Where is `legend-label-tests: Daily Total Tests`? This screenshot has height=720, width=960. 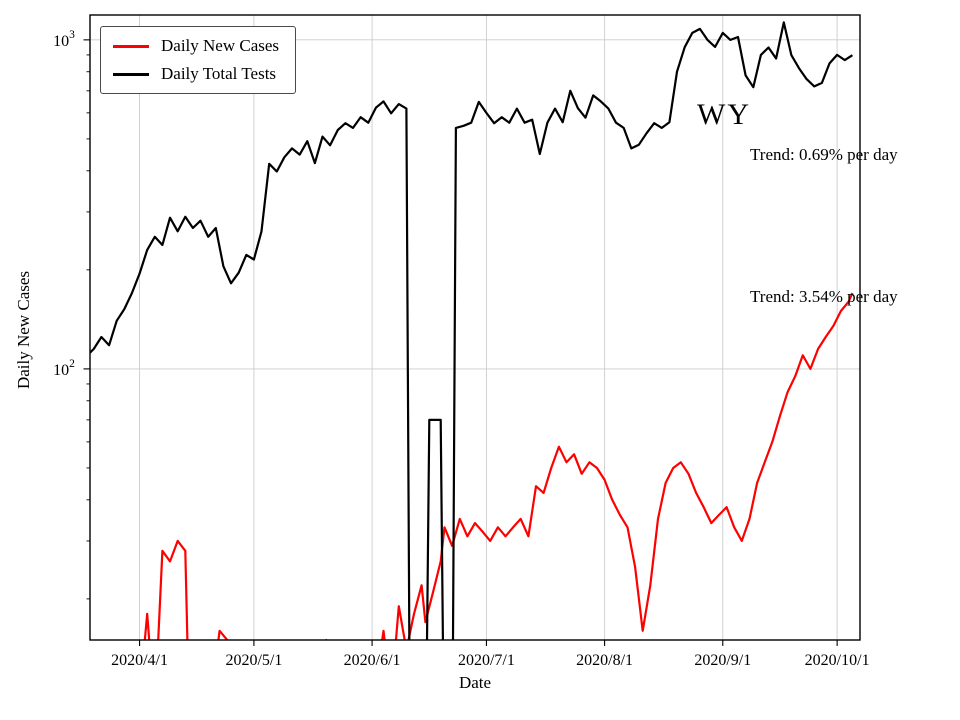 legend-label-tests: Daily Total Tests is located at coordinates (219, 73).